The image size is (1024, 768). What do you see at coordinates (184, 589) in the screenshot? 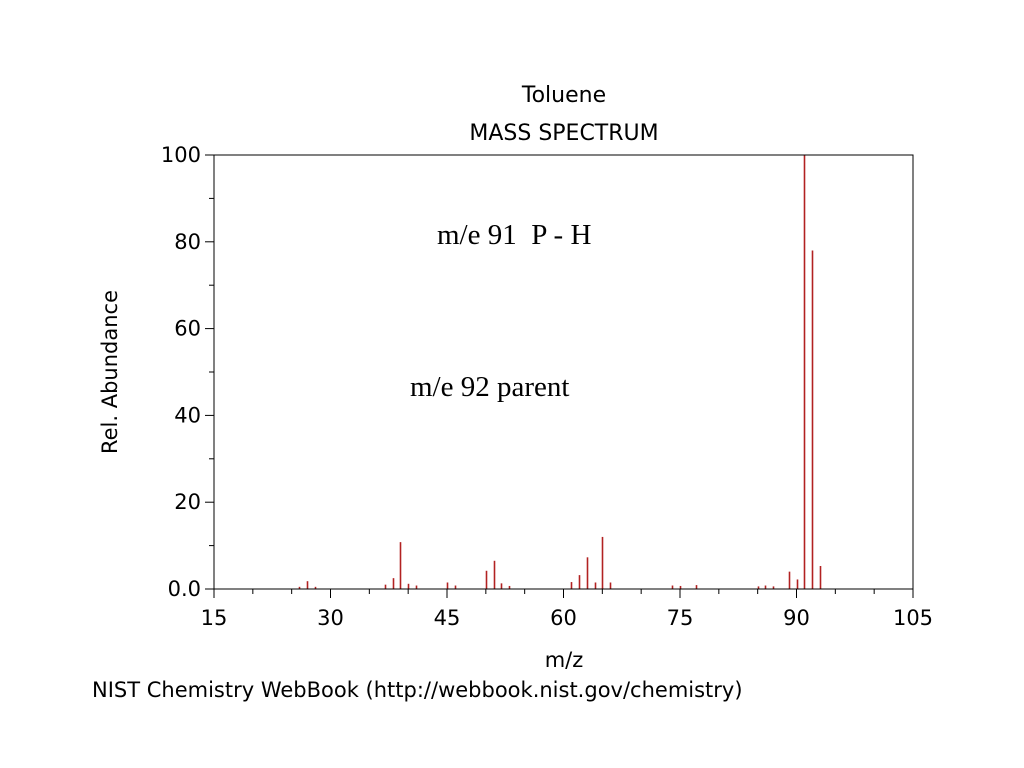
I see `y-tick-label: 0.0` at bounding box center [184, 589].